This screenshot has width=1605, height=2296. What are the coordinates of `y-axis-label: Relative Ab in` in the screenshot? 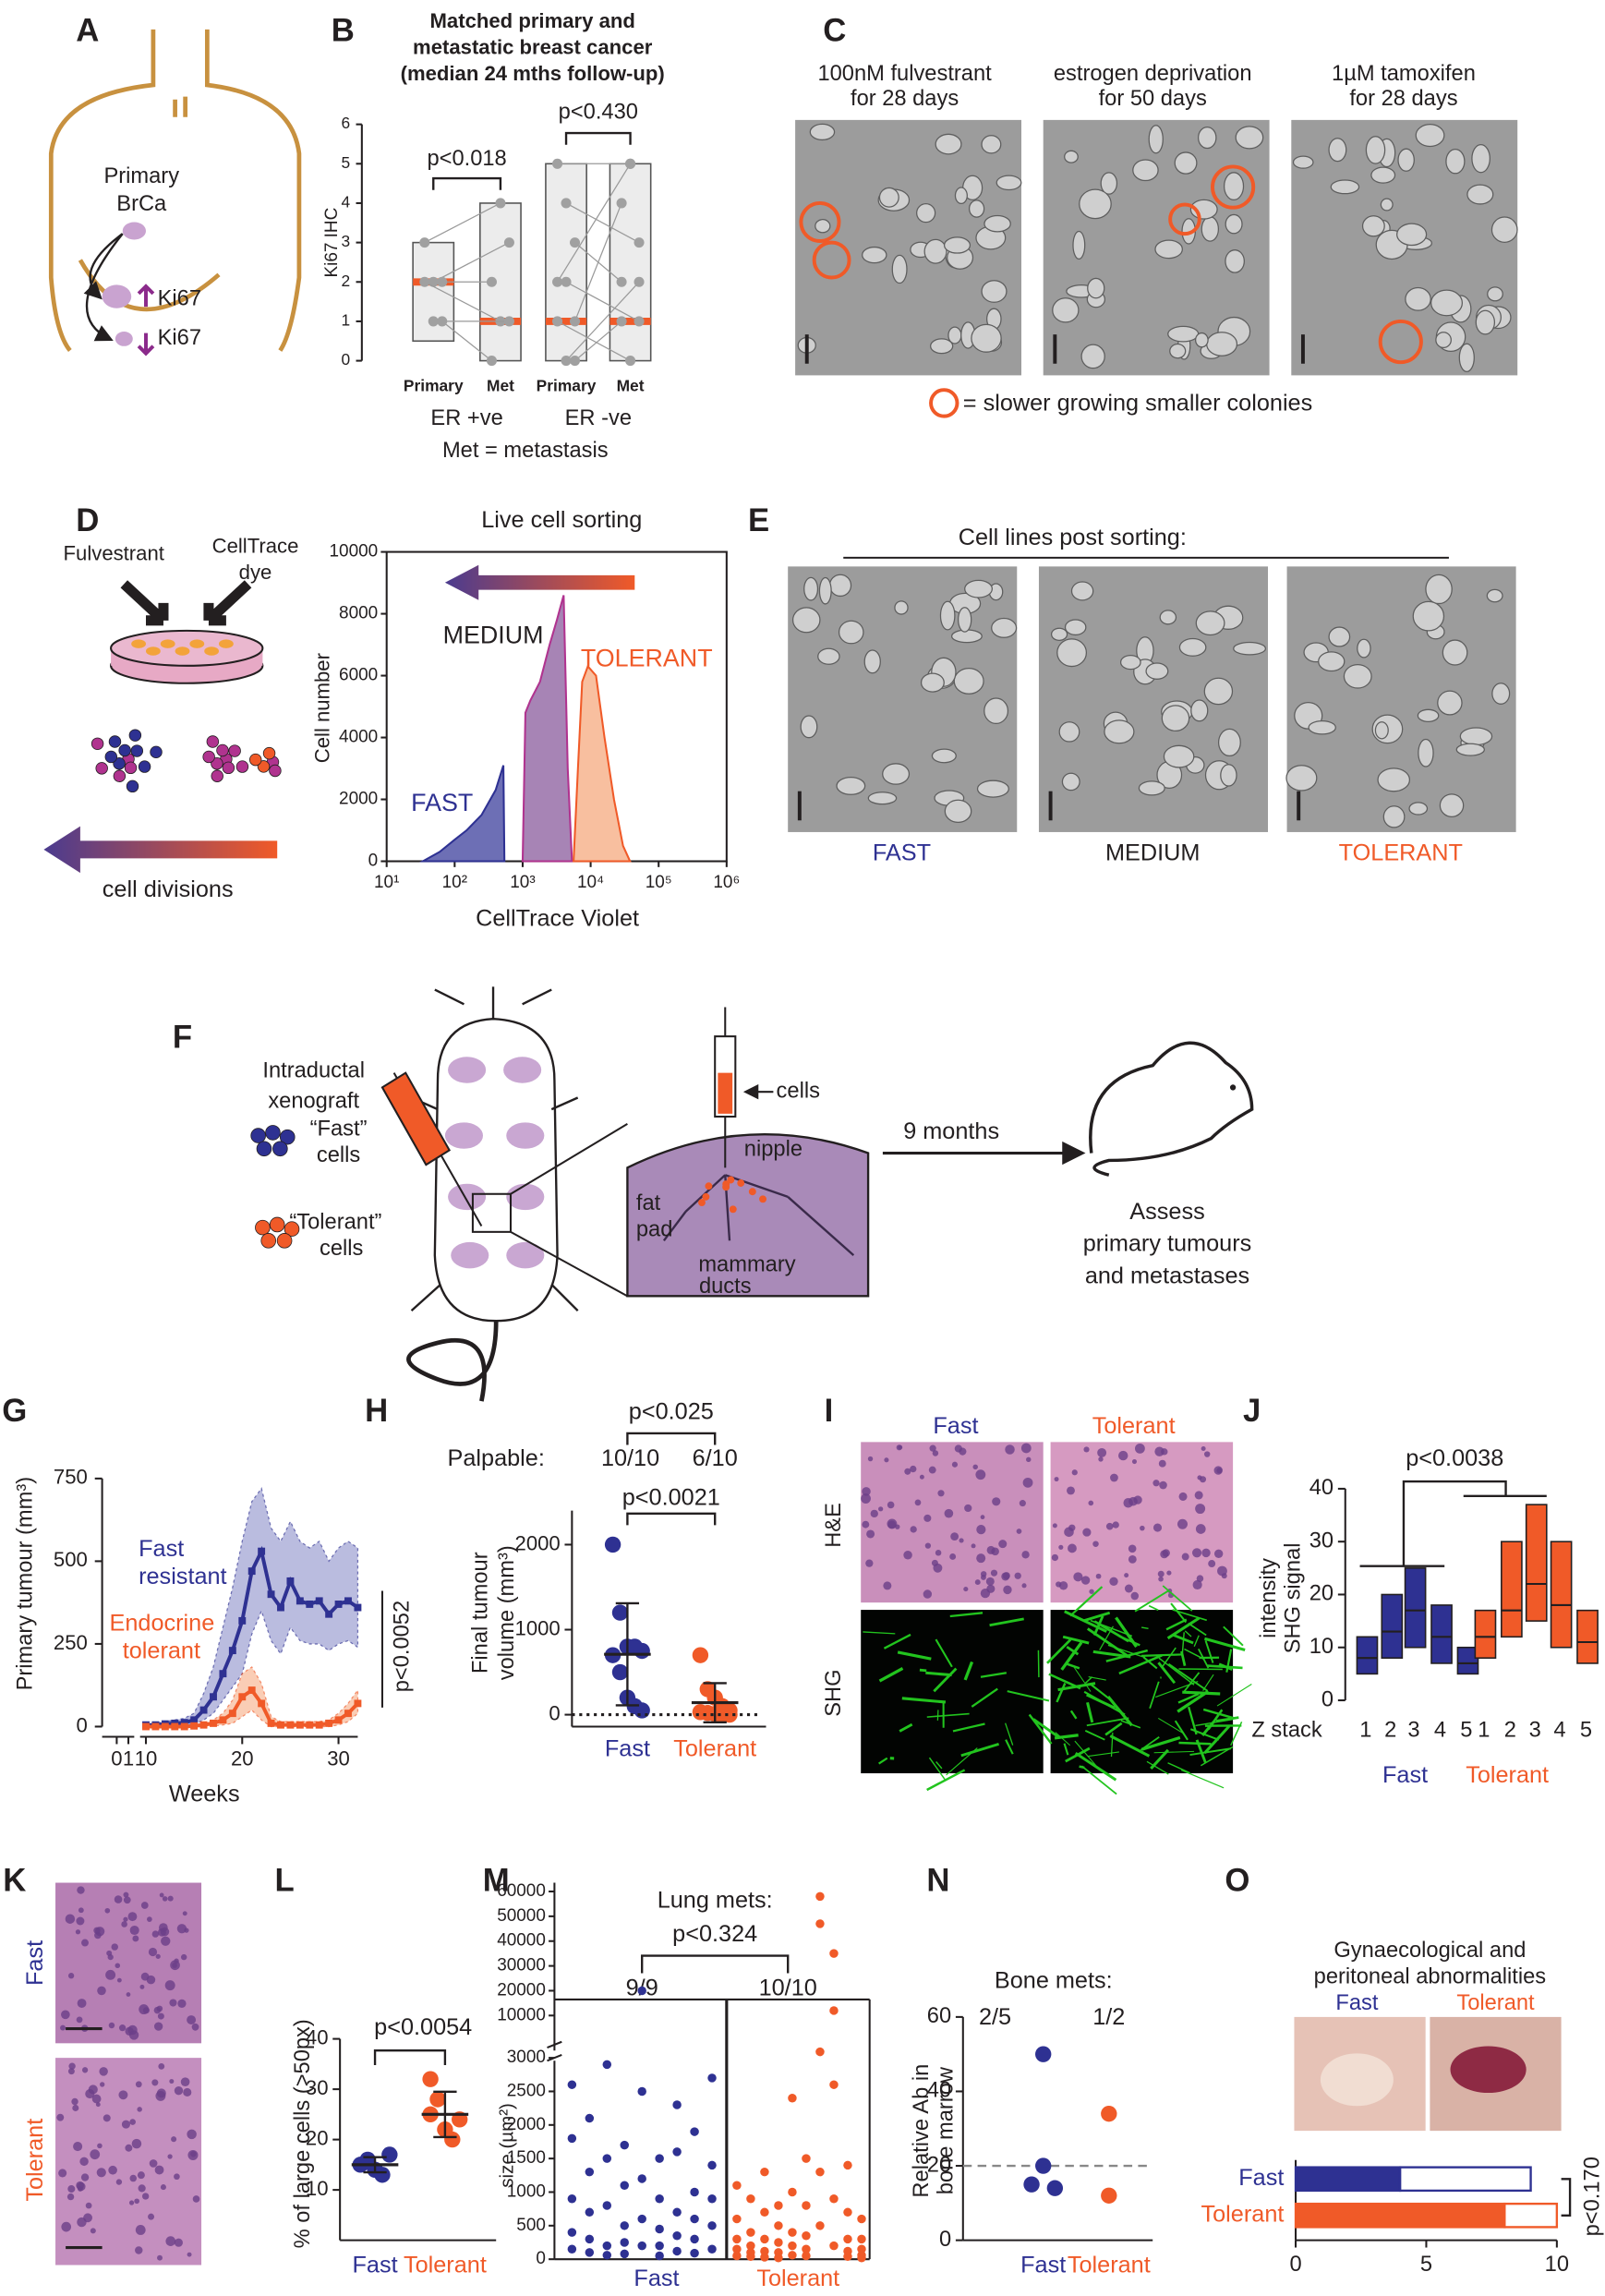 It's located at (922, 2131).